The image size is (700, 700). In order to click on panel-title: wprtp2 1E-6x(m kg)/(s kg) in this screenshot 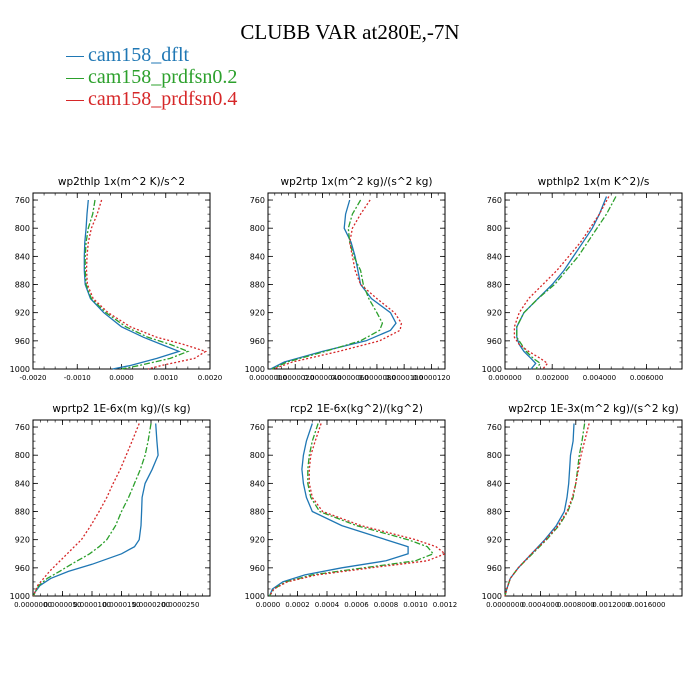, I will do `click(121, 409)`.